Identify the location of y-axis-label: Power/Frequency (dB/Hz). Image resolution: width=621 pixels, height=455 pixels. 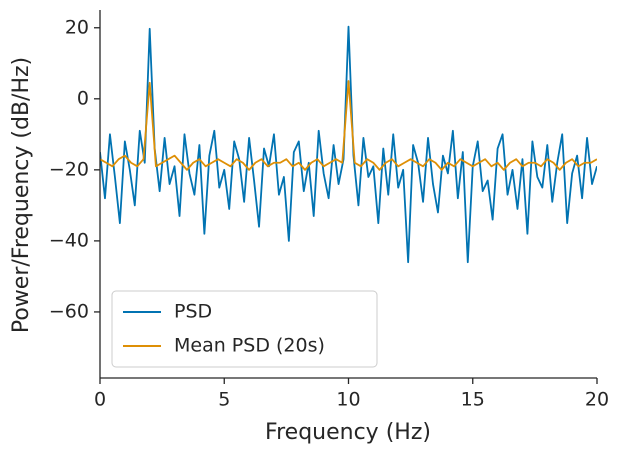
(21, 195).